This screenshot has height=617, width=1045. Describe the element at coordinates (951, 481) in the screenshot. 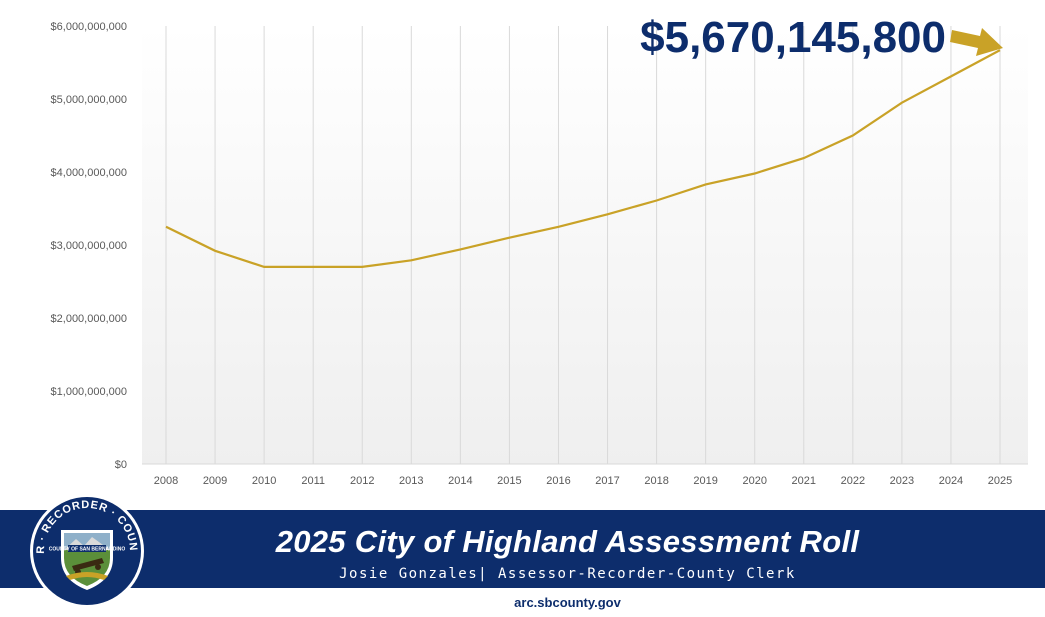

I see `x-tick-label: 2024` at that location.